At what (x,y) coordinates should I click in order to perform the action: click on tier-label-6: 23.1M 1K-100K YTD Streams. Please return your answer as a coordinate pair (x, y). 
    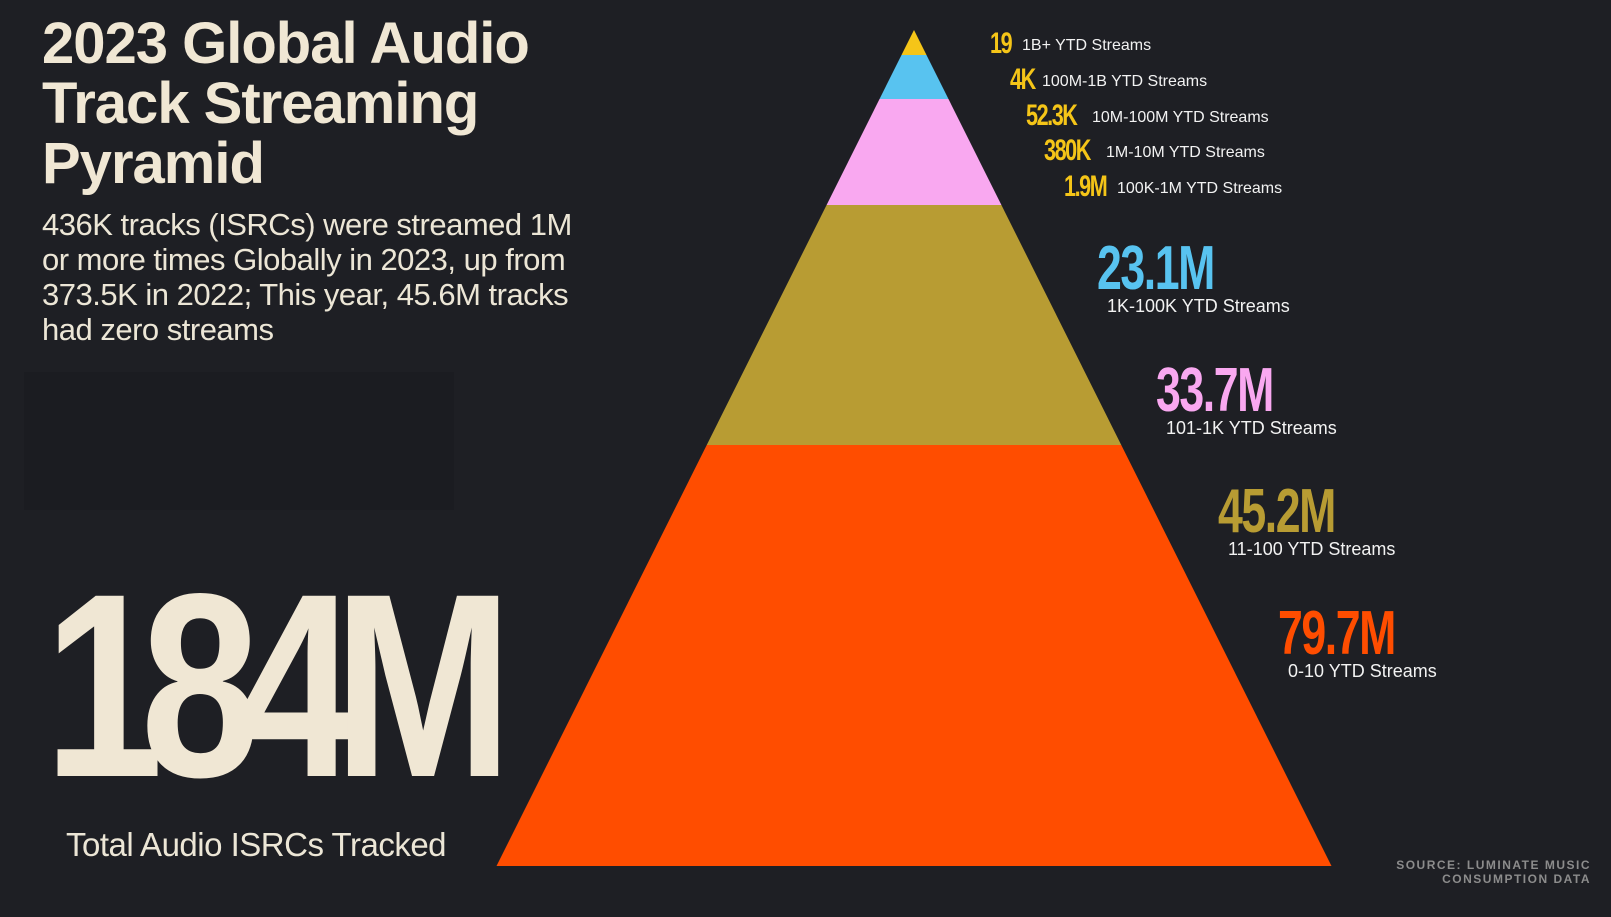
    Looking at the image, I should click on (1193, 277).